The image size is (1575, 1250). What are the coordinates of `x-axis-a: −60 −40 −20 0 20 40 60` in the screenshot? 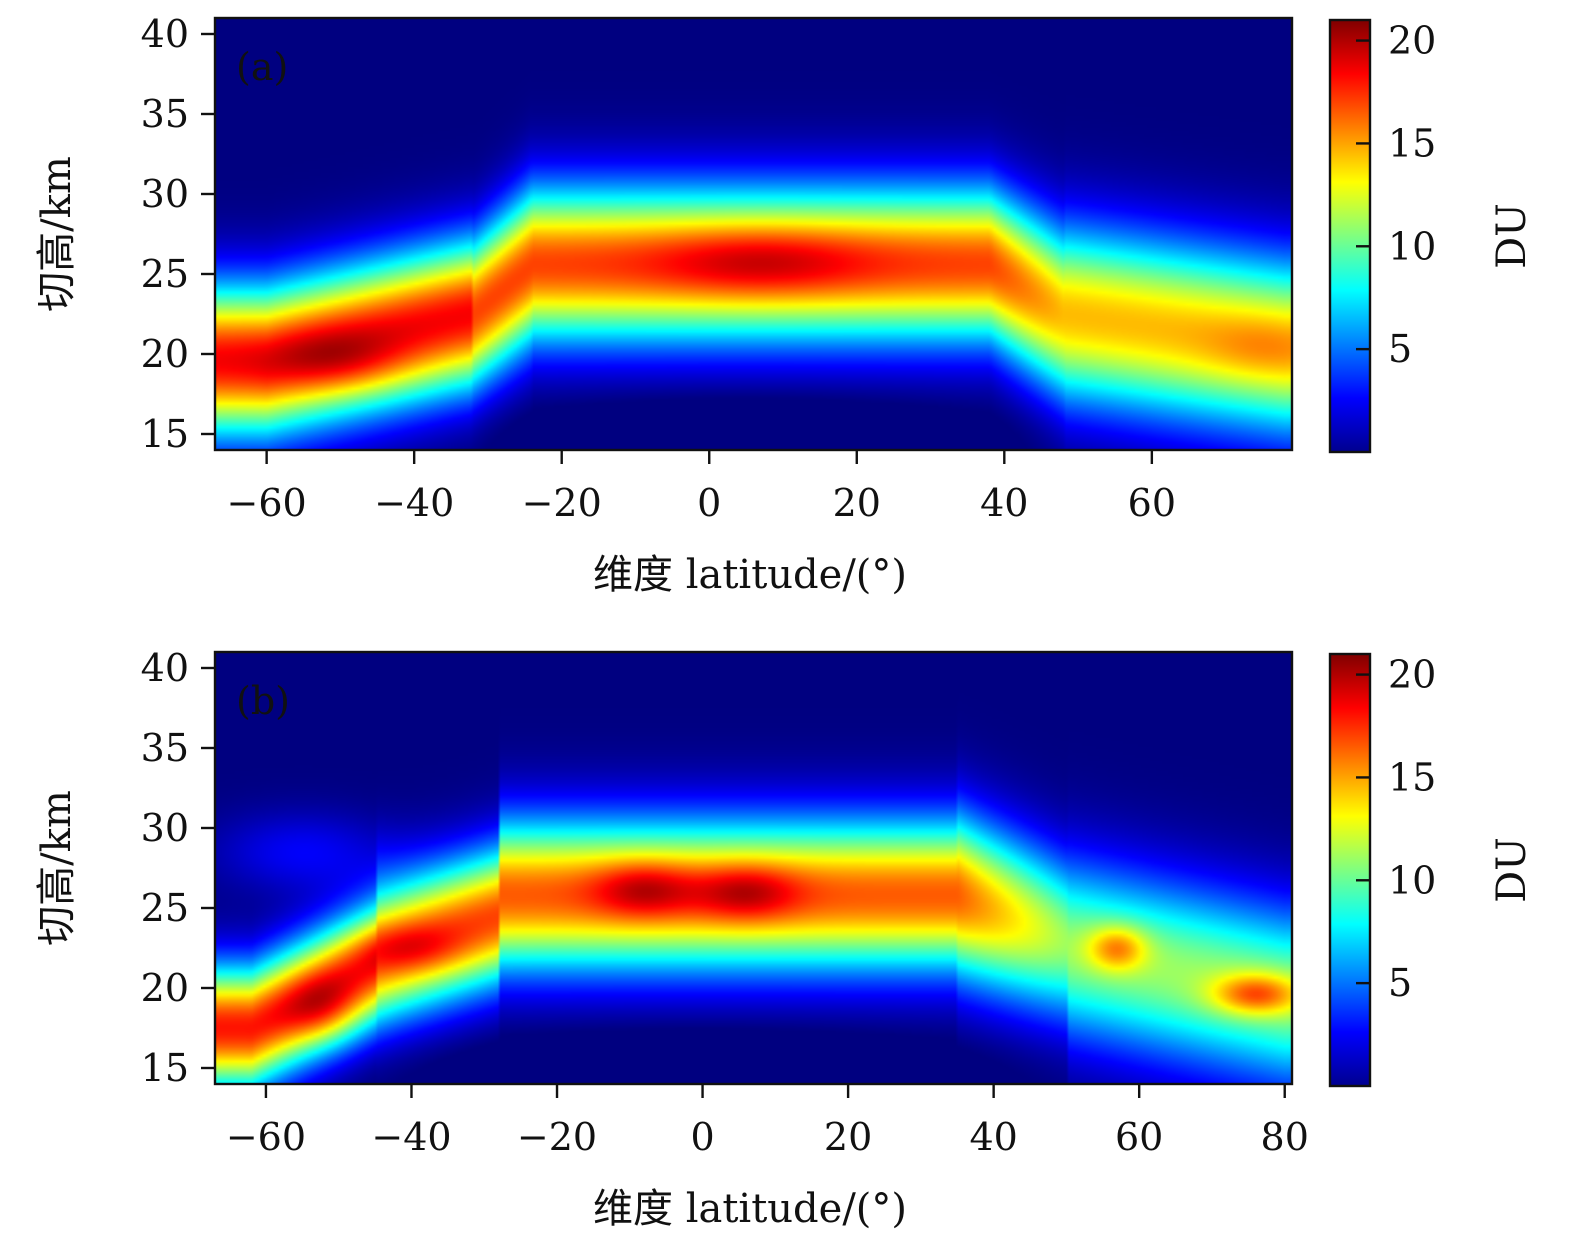 It's located at (701, 487).